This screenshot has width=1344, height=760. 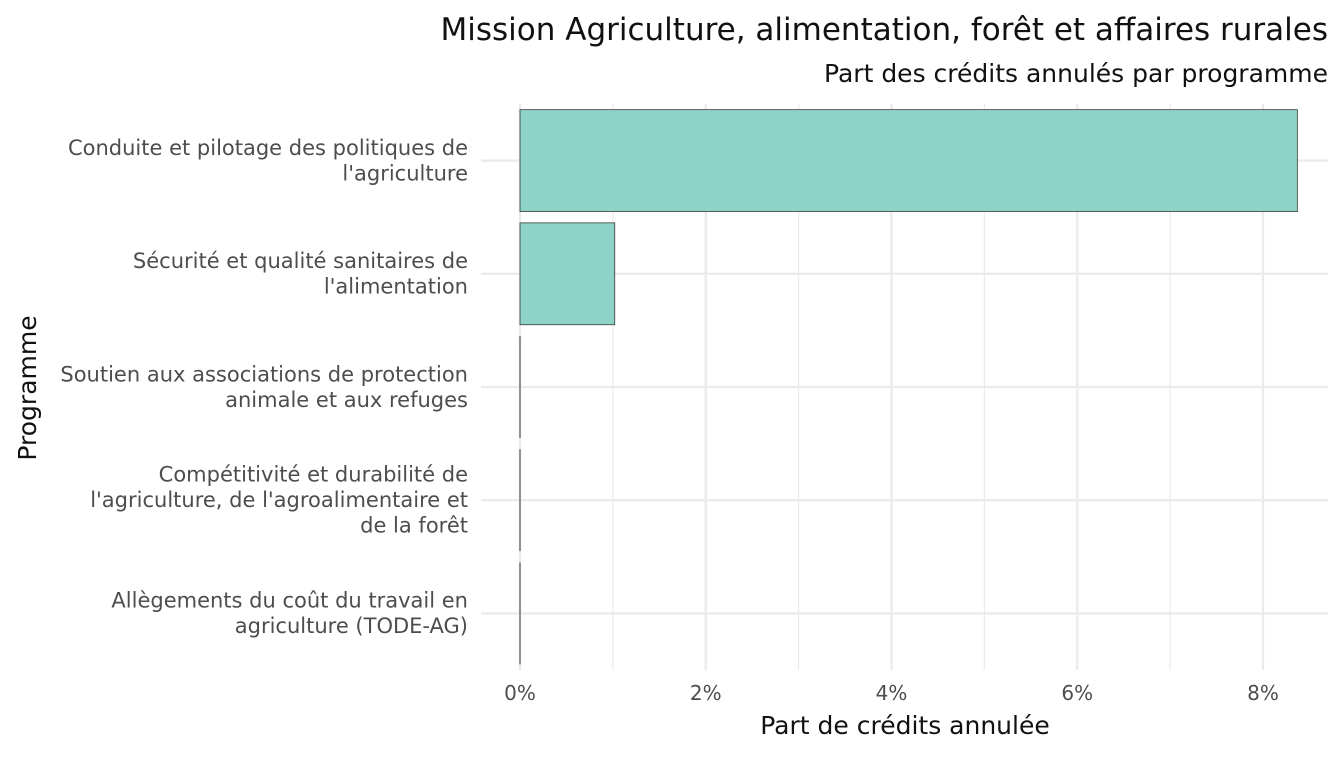 What do you see at coordinates (264, 374) in the screenshot?
I see `category-label: Soutien aux associations de protection` at bounding box center [264, 374].